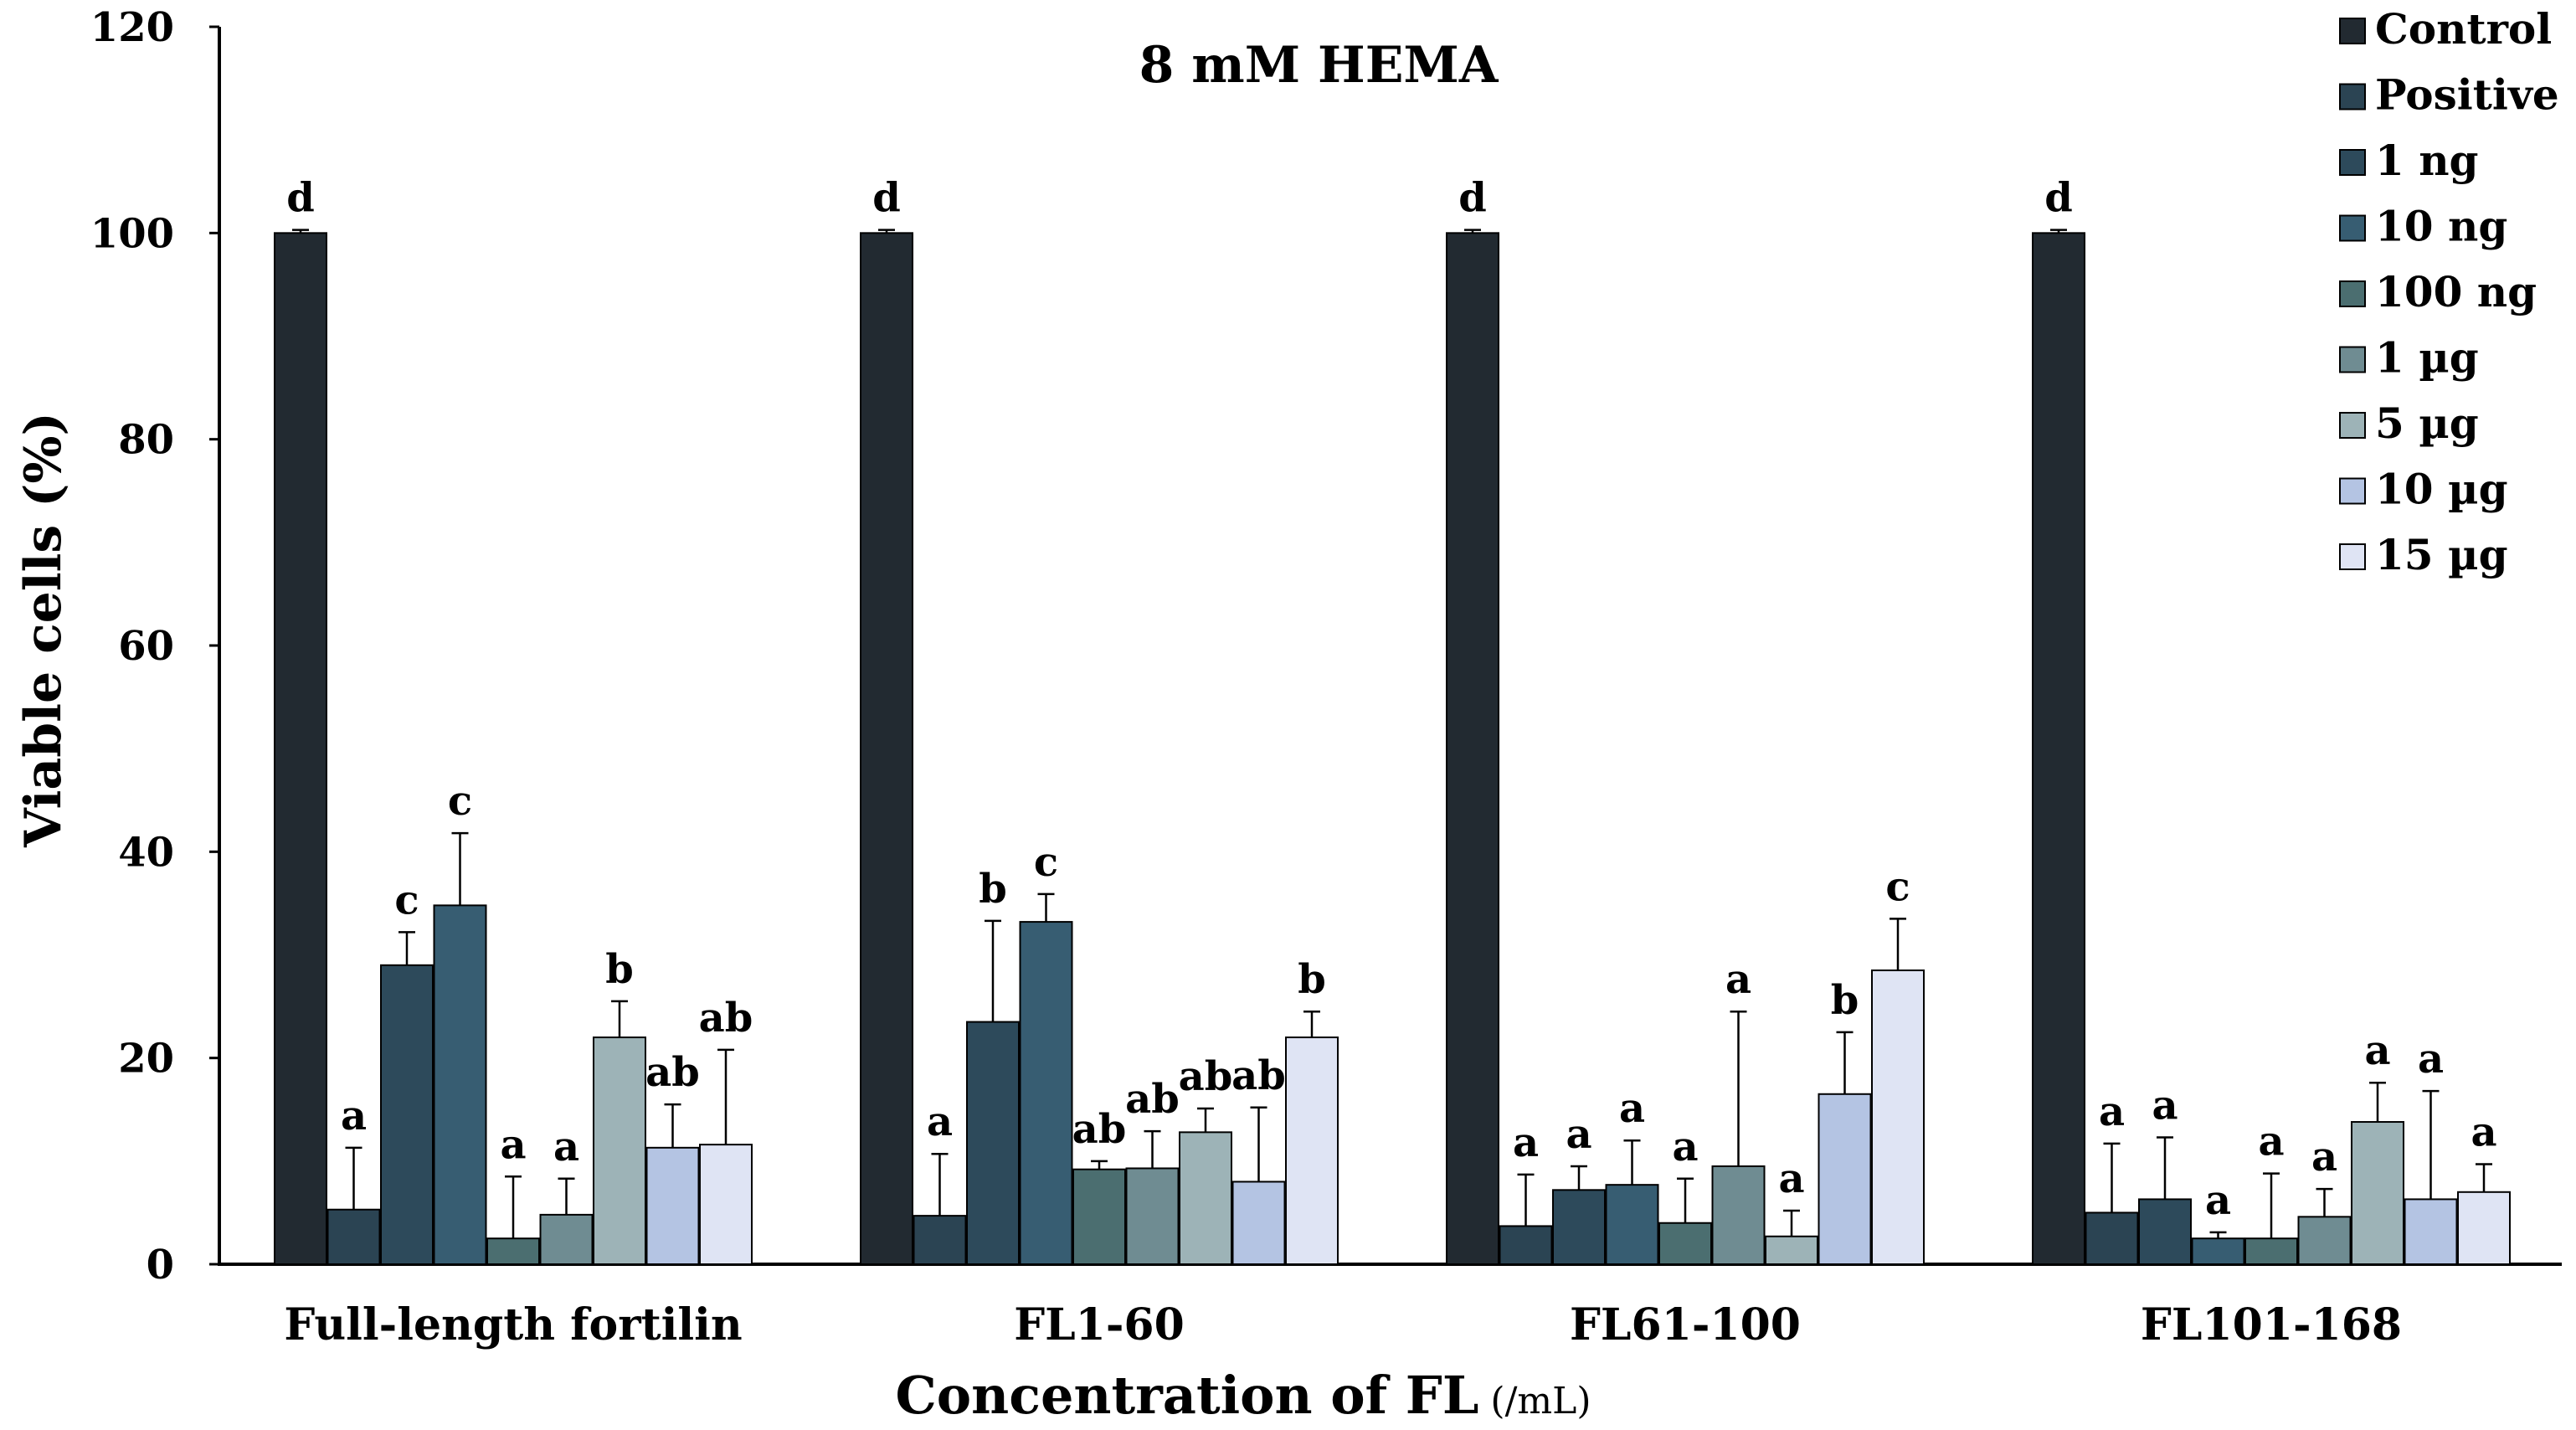 The width and height of the screenshot is (2576, 1430). Describe the element at coordinates (2427, 424) in the screenshot. I see `legend-label: 5 µg` at that location.